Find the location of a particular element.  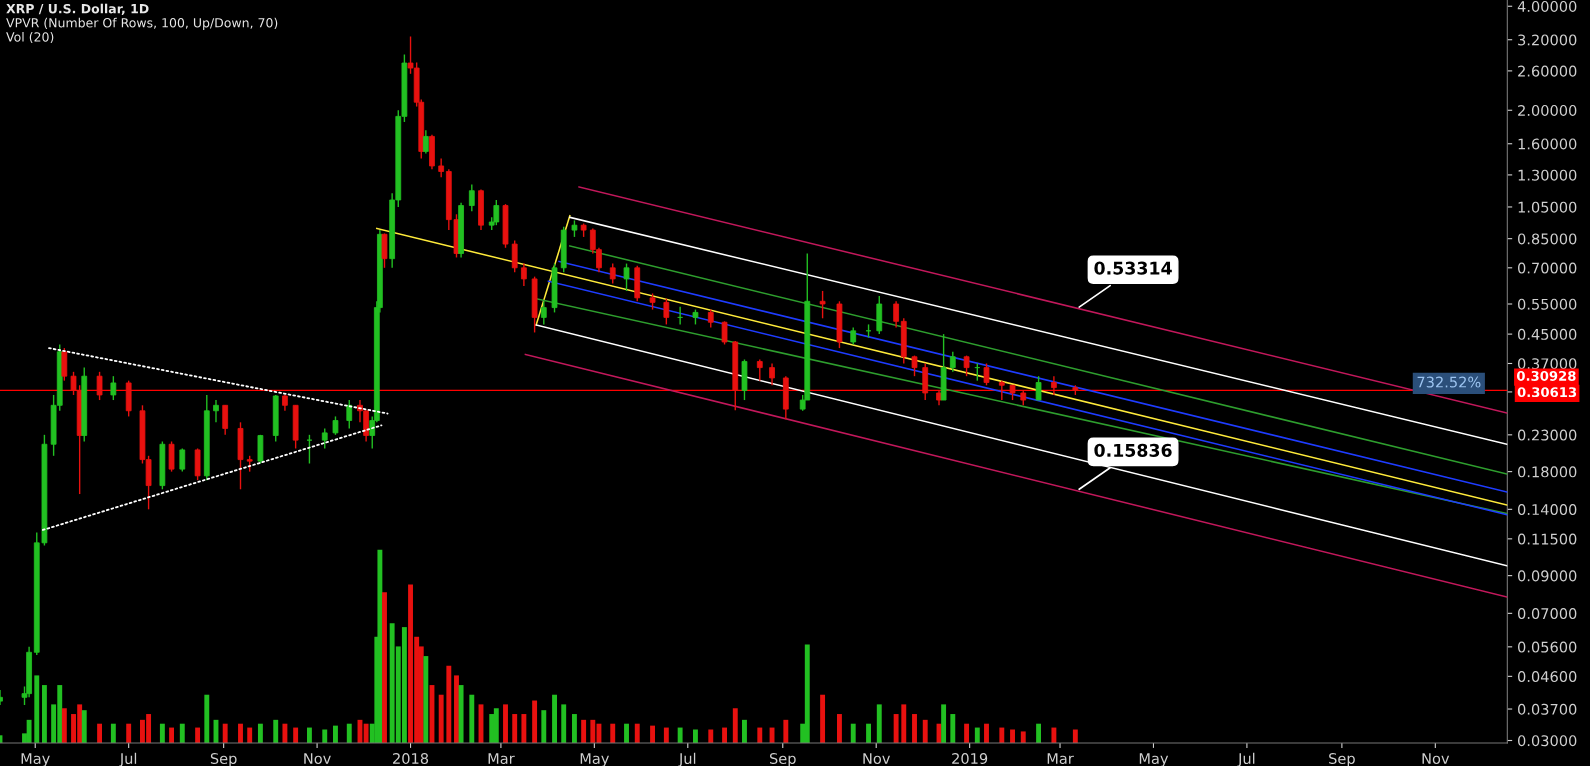

y-tick-label: 0.04600 is located at coordinates (1547, 677).